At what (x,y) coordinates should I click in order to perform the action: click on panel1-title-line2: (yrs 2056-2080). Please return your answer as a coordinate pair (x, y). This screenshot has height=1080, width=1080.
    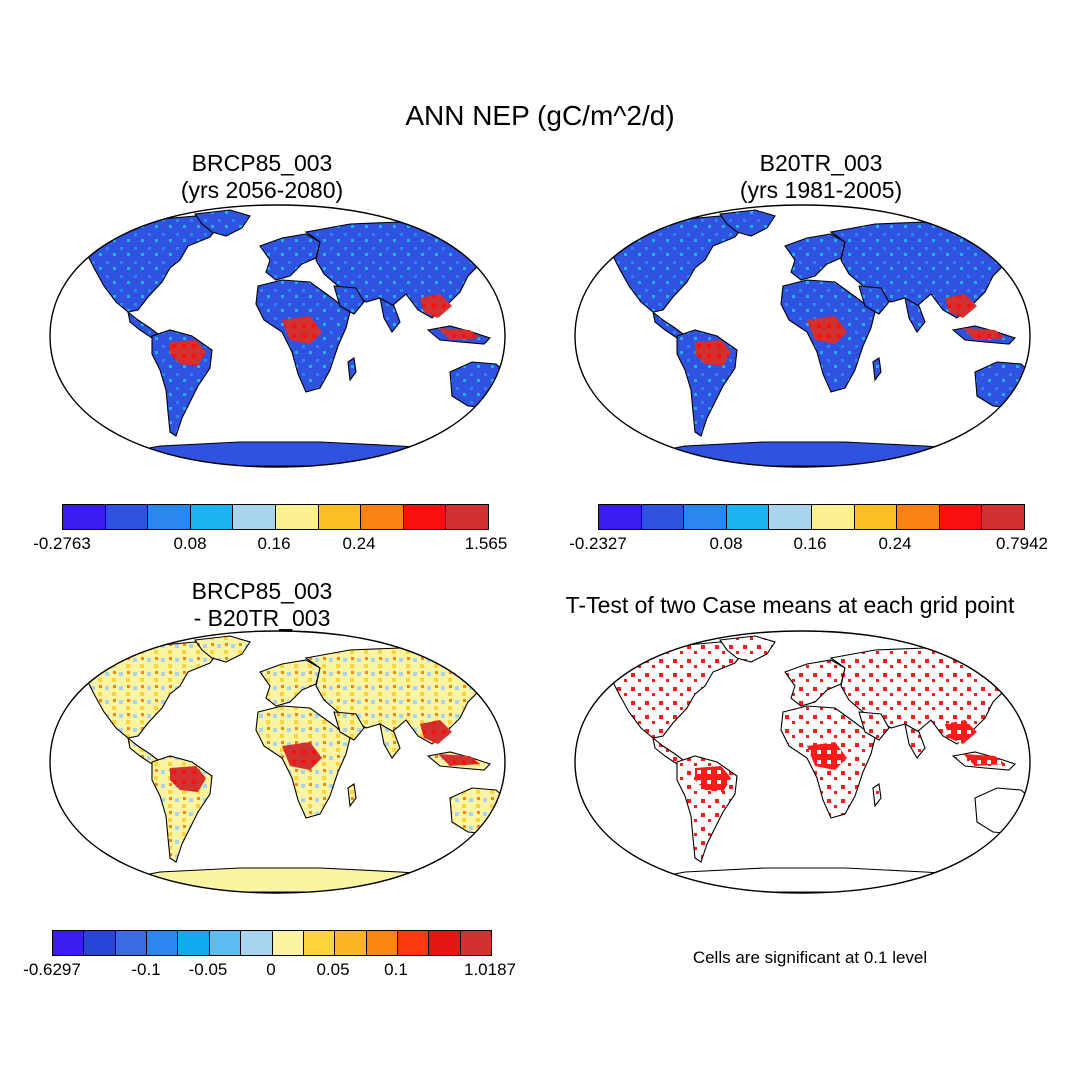
    Looking at the image, I should click on (262, 190).